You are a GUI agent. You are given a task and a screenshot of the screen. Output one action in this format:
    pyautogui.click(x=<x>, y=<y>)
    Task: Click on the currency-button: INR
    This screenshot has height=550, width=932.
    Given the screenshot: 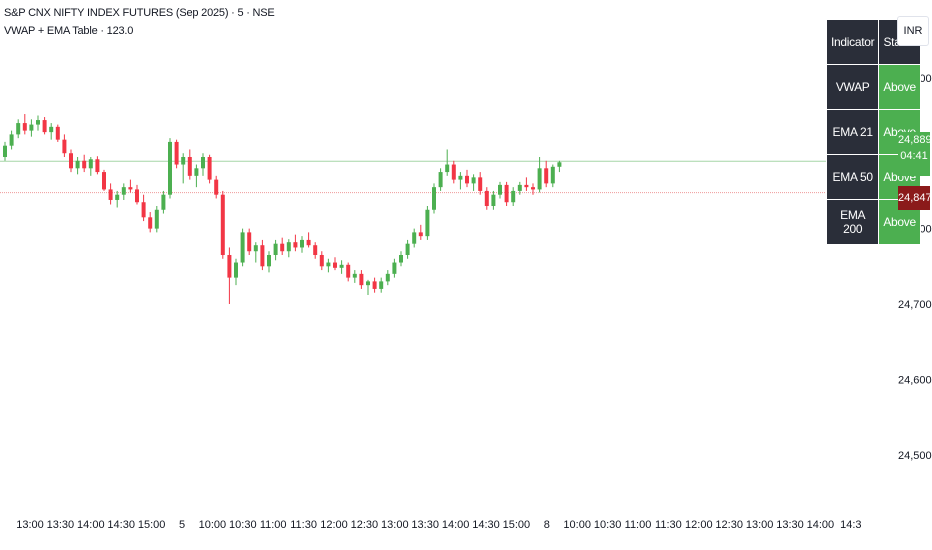 What is the action you would take?
    pyautogui.click(x=913, y=31)
    